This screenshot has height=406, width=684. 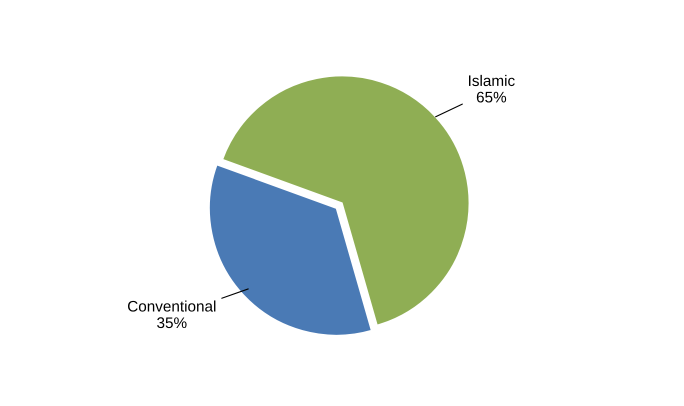 What do you see at coordinates (172, 322) in the screenshot?
I see `data-label: 35%` at bounding box center [172, 322].